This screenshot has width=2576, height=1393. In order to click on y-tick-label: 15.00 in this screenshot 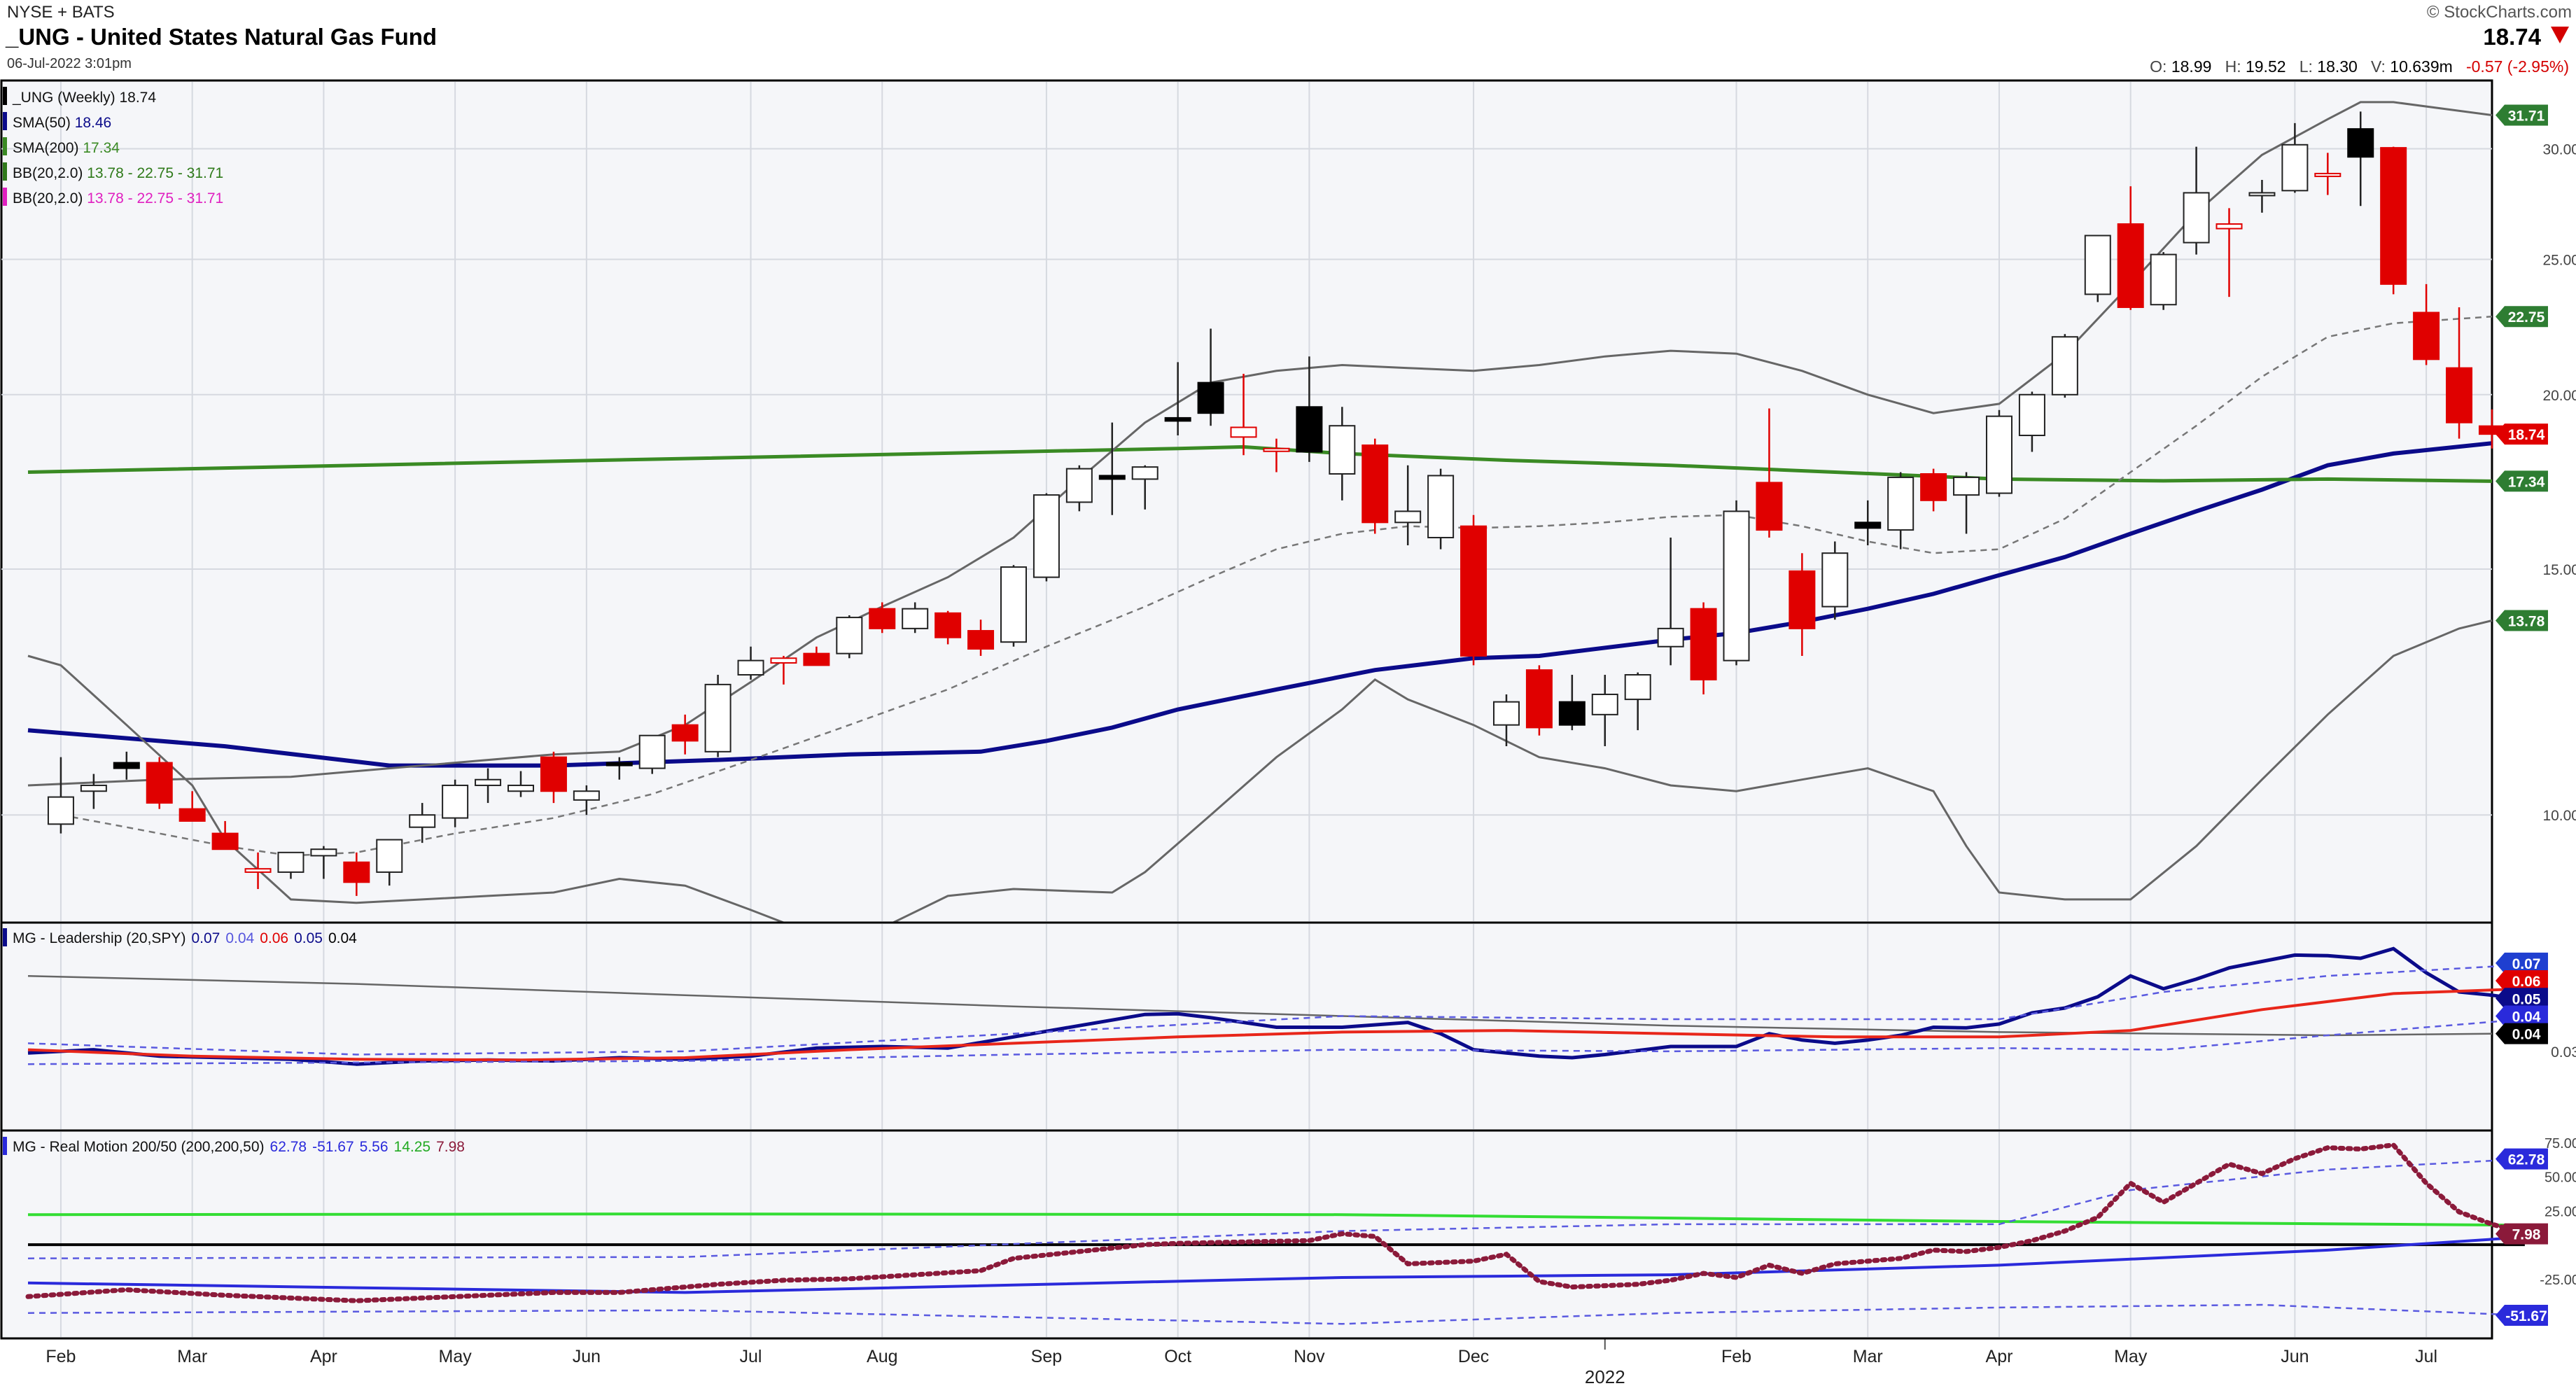, I will do `click(2559, 570)`.